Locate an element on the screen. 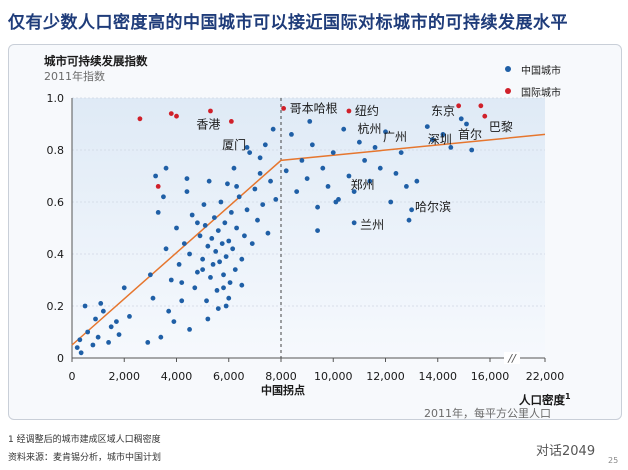 This screenshot has width=628, height=470. x-tick-label: 4,000 is located at coordinates (177, 376).